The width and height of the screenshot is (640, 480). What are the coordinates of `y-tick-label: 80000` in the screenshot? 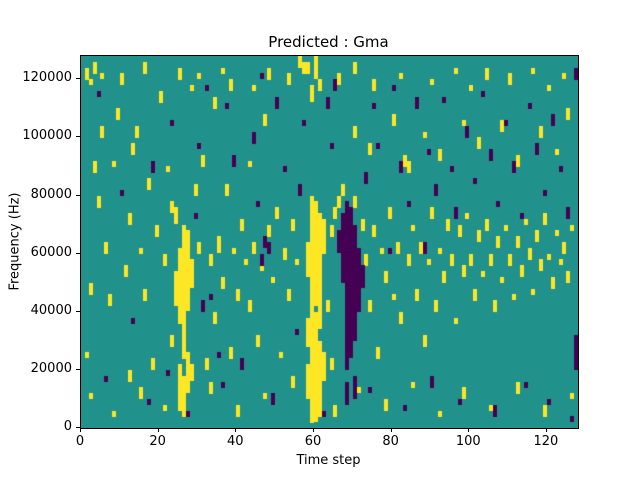 It's located at (51, 194).